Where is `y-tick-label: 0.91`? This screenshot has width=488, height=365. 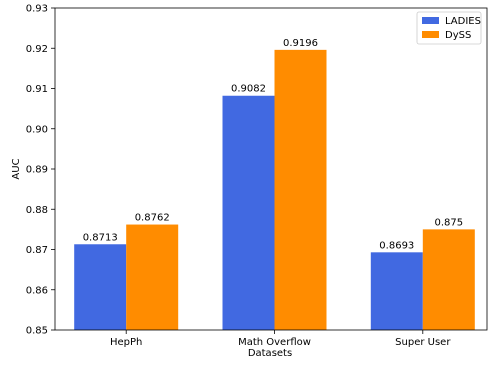
y-tick-label: 0.91 is located at coordinates (37, 89).